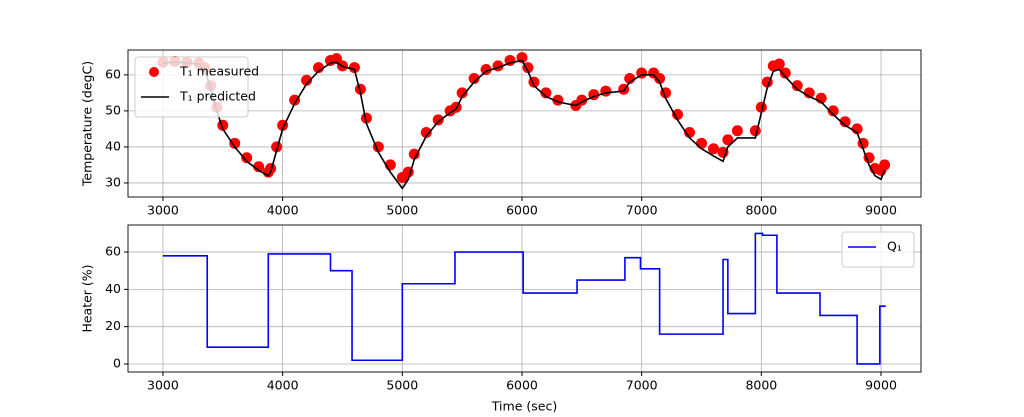 This screenshot has height=417, width=1024. What do you see at coordinates (87, 124) in the screenshot?
I see `y-axis-label: Temperature (degC)` at bounding box center [87, 124].